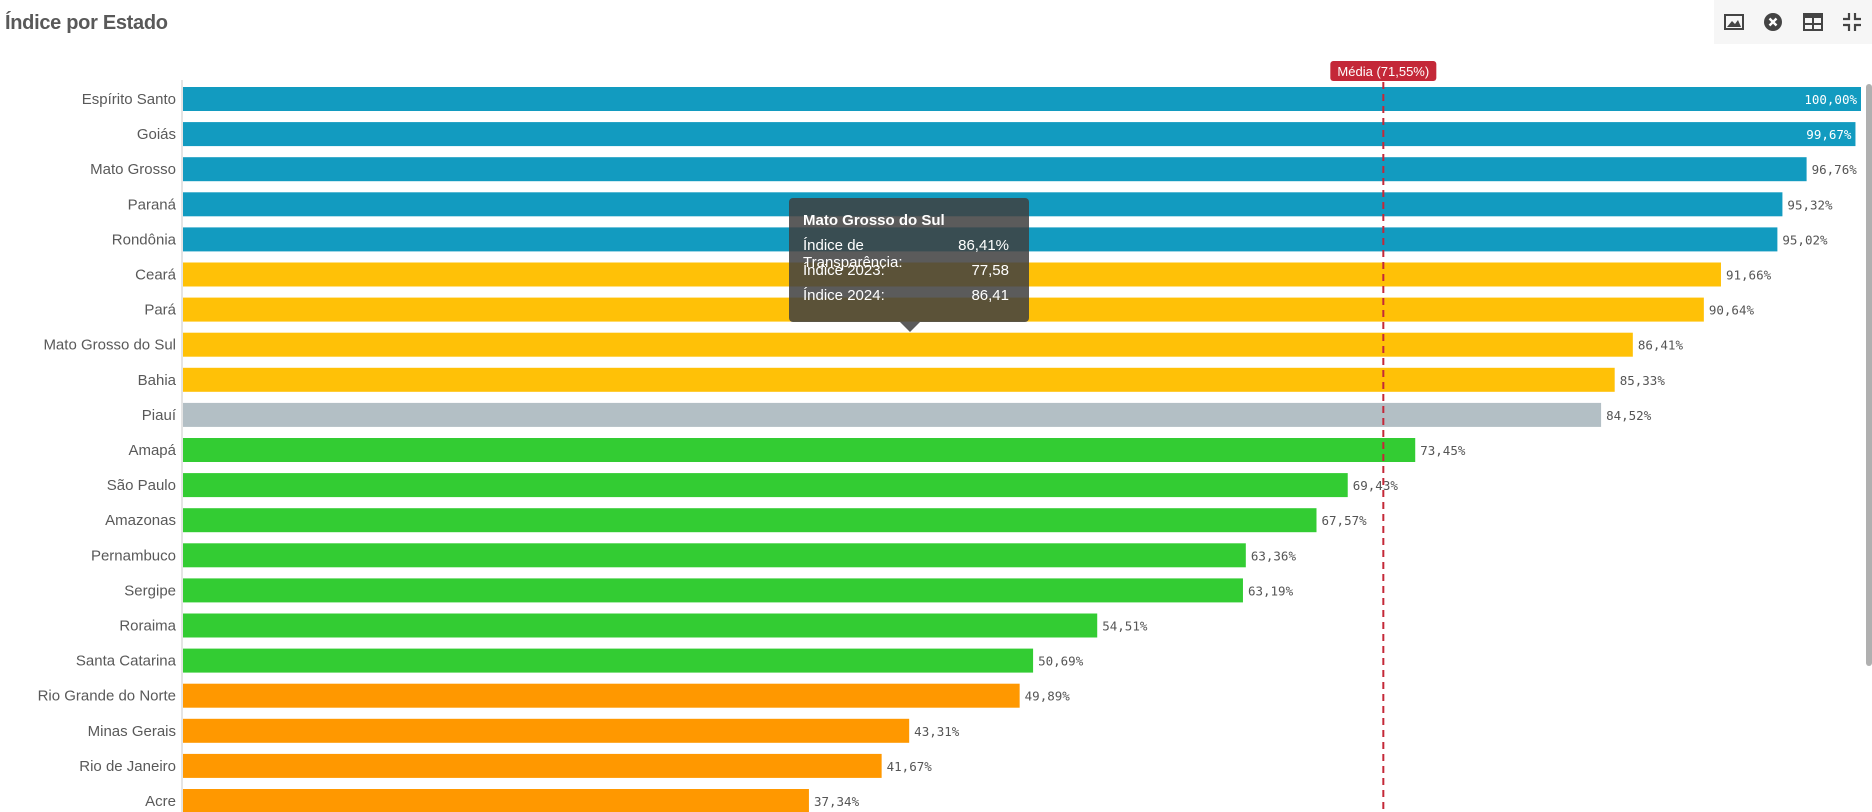 Image resolution: width=1872 pixels, height=812 pixels. What do you see at coordinates (150, 590) in the screenshot?
I see `category-label: Sergipe` at bounding box center [150, 590].